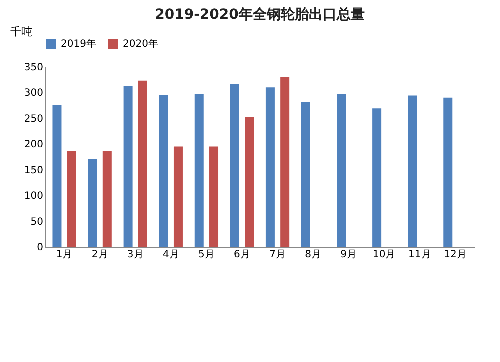  I want to click on y-tick-label: 200, so click(34, 145).